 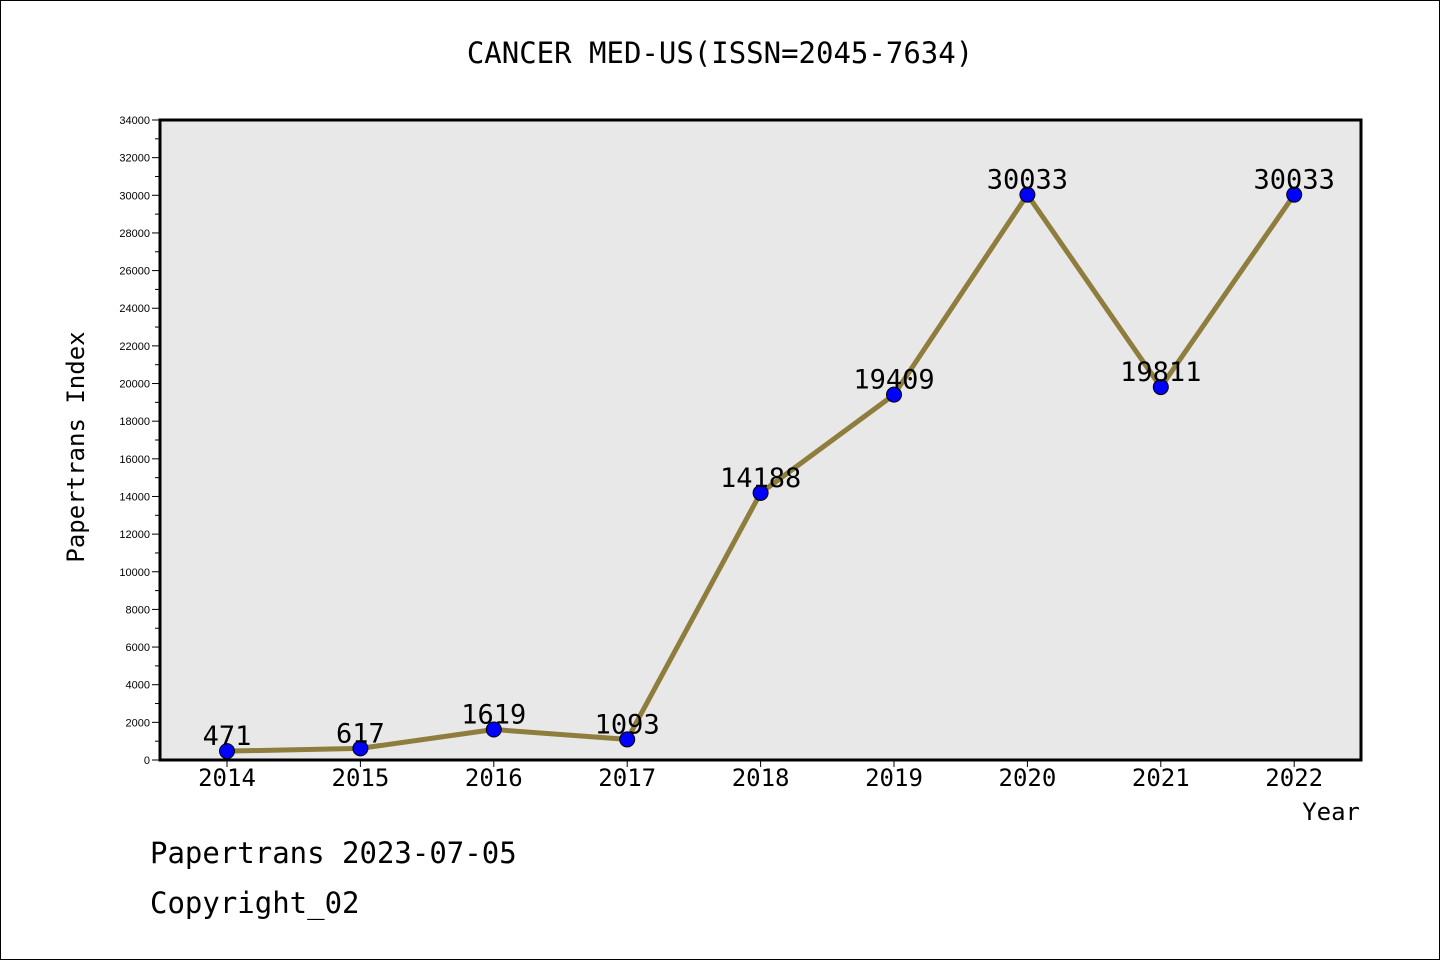 What do you see at coordinates (134, 121) in the screenshot?
I see `y-tick-label: 34000` at bounding box center [134, 121].